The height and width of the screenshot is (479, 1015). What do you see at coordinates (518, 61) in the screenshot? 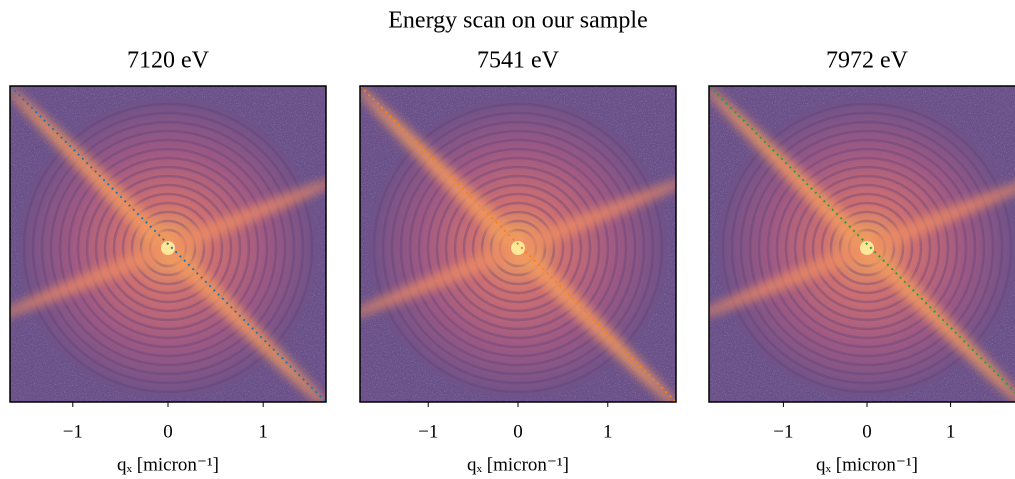
I see `subplot-title: 7541 eV` at bounding box center [518, 61].